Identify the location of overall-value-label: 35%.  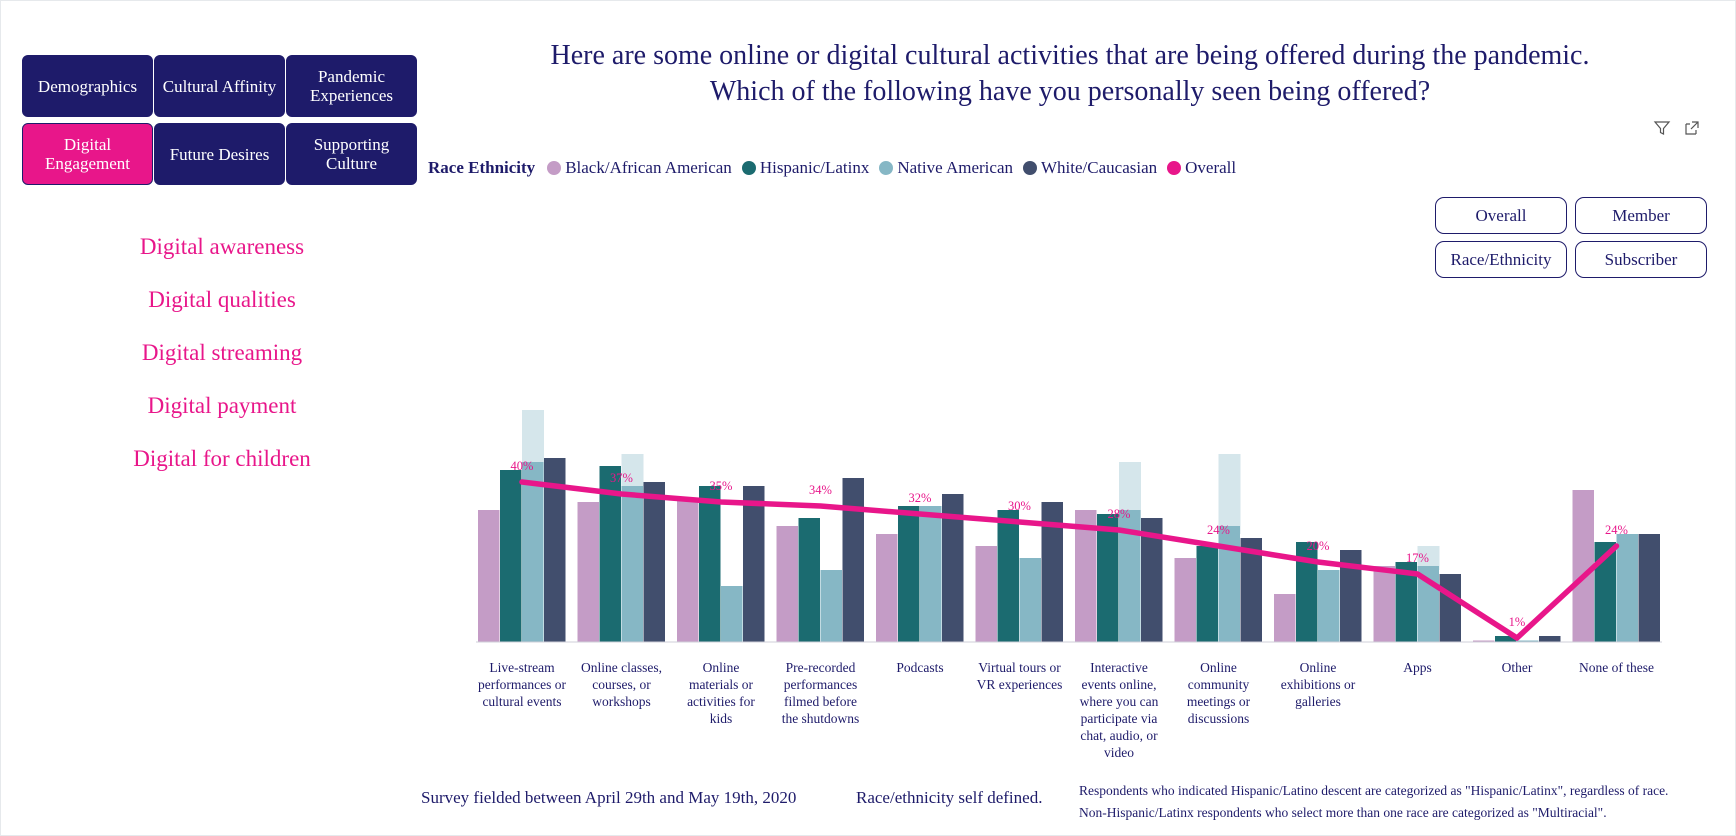
(721, 486).